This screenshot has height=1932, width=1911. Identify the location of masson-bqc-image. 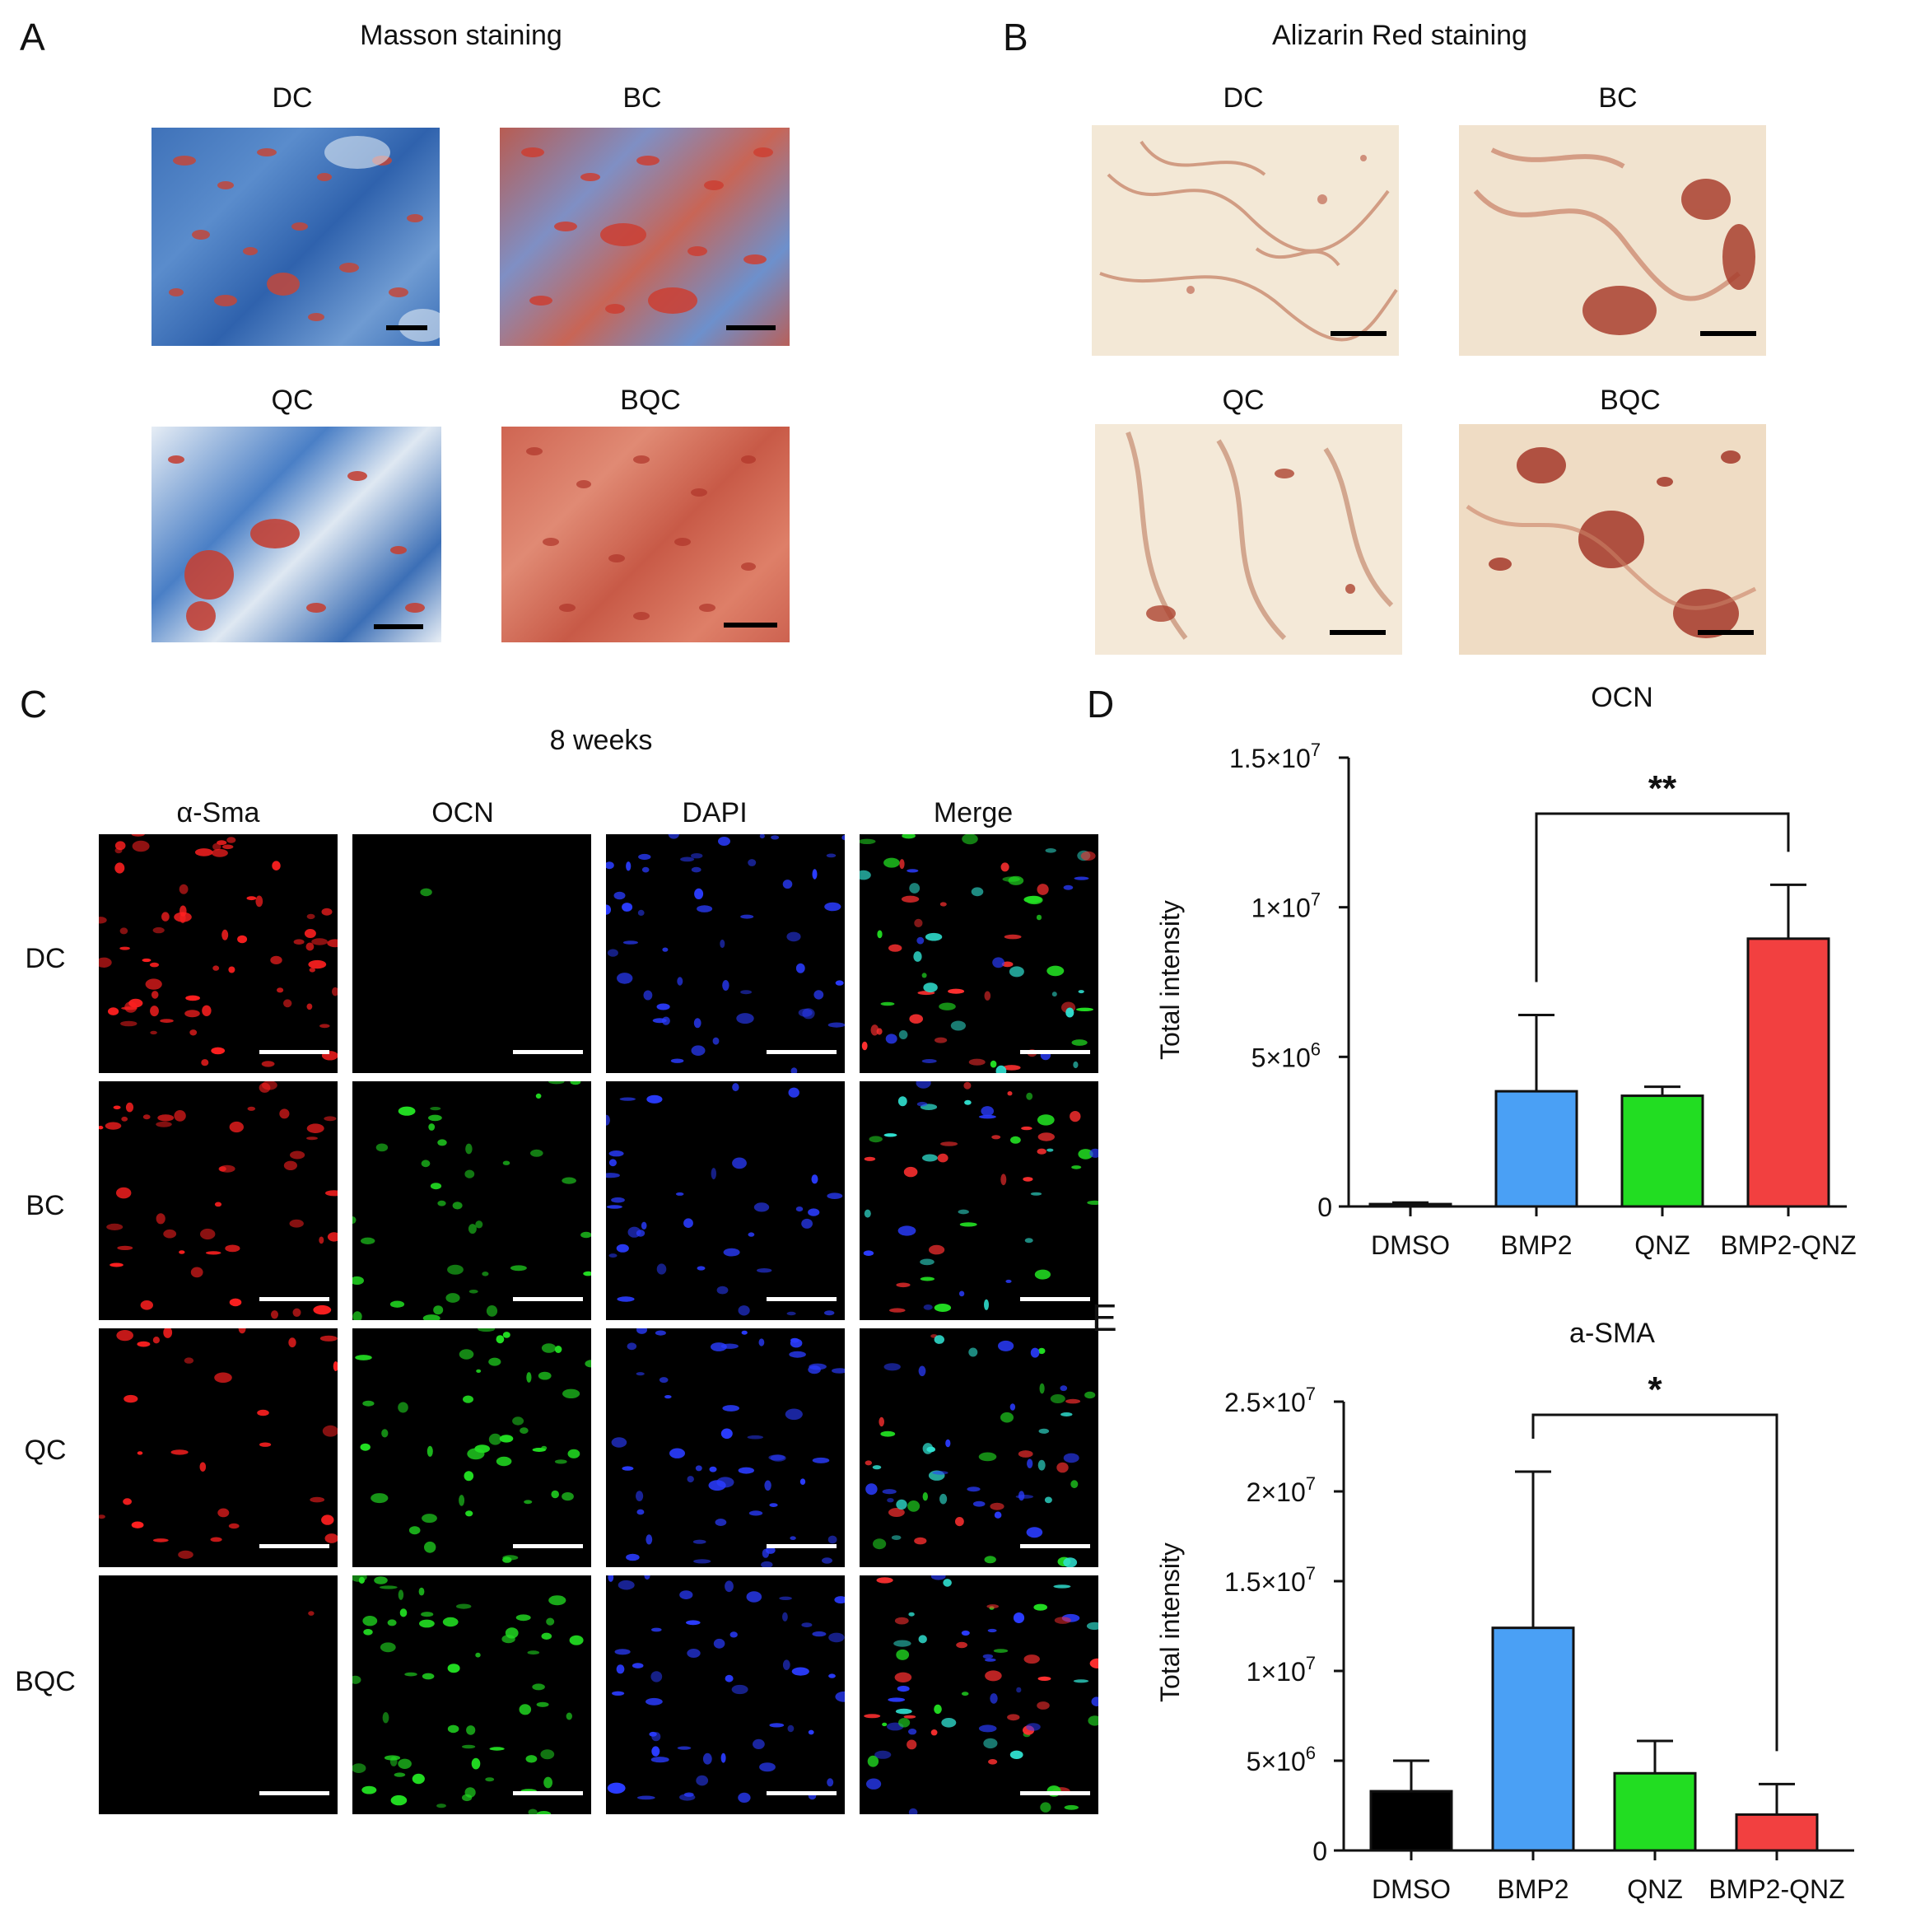
(645, 534).